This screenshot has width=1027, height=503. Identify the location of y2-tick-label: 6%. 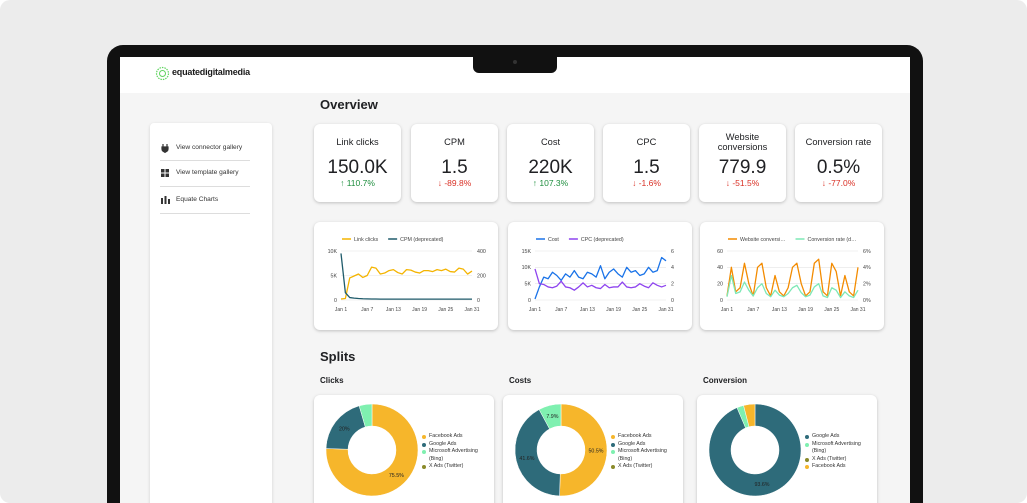
(867, 252).